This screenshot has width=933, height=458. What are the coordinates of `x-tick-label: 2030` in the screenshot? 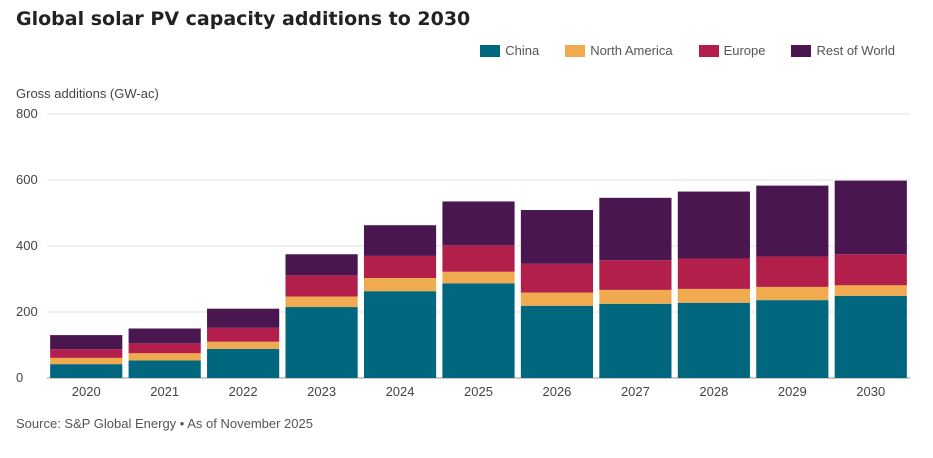 It's located at (870, 391).